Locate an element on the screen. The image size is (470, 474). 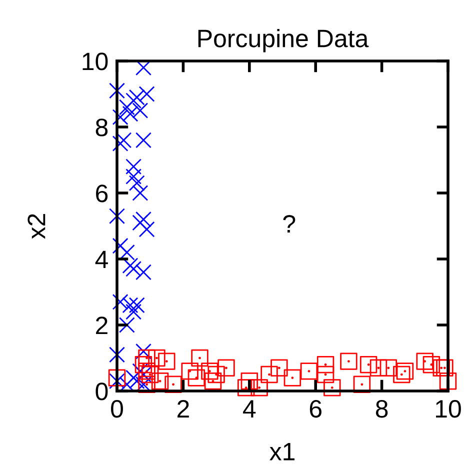
chart-title: Porcupine Data is located at coordinates (283, 40).